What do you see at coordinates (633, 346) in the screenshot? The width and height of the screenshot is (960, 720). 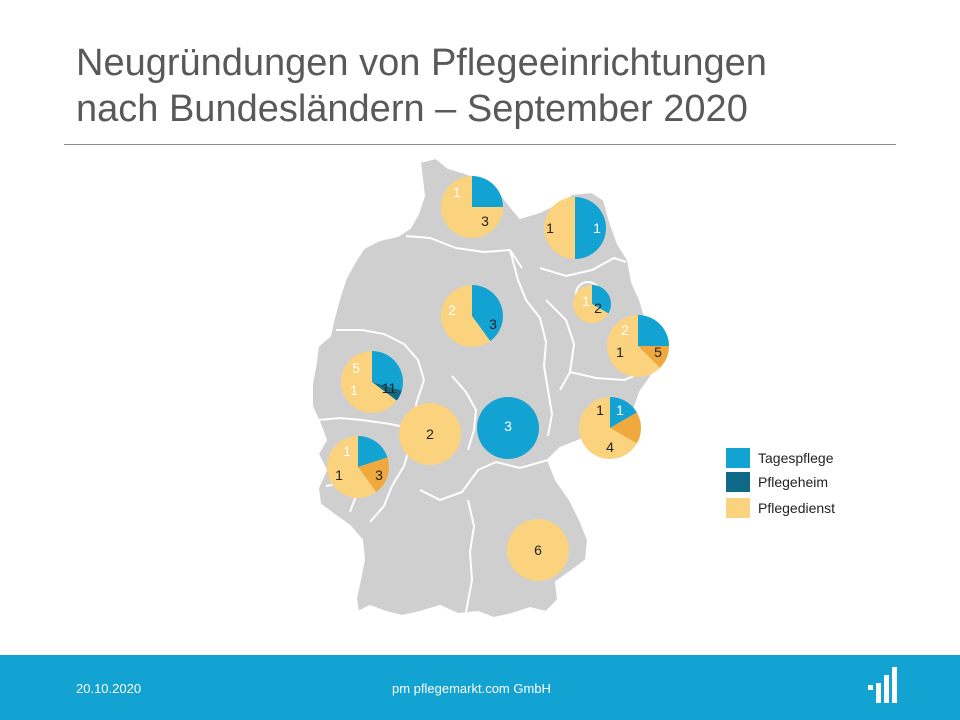 I see `pie-slice-brandenburg-pflegedienst-b` at bounding box center [633, 346].